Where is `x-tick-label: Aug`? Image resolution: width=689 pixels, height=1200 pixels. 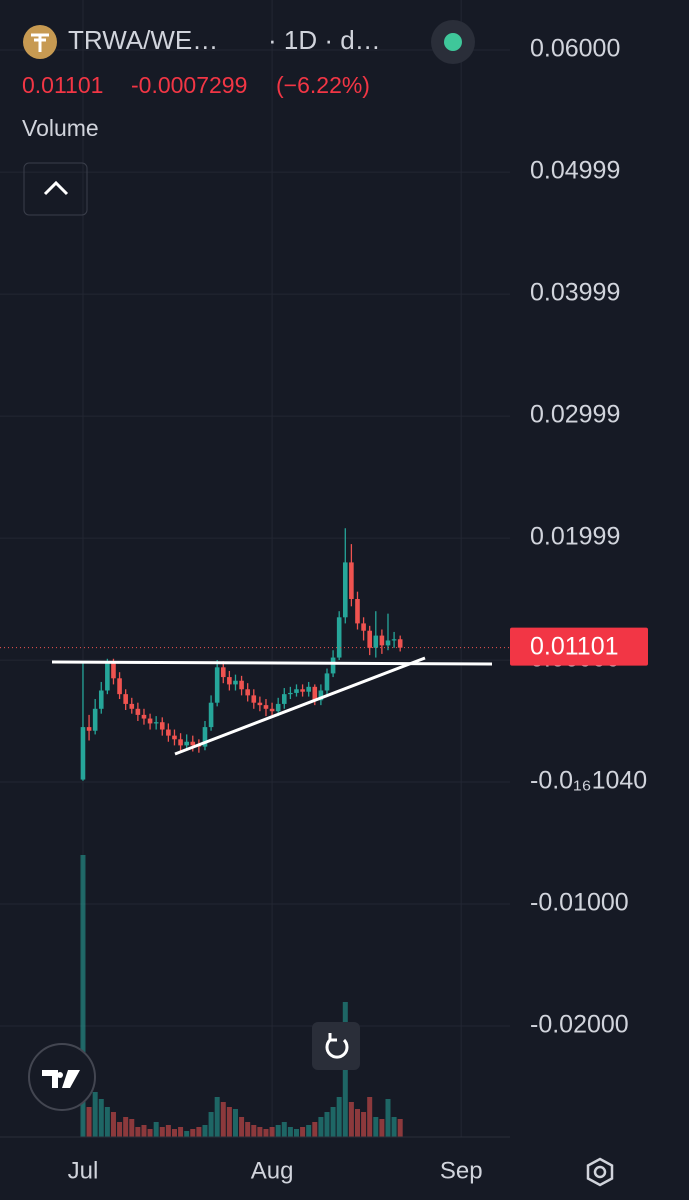 x-tick-label: Aug is located at coordinates (272, 1170).